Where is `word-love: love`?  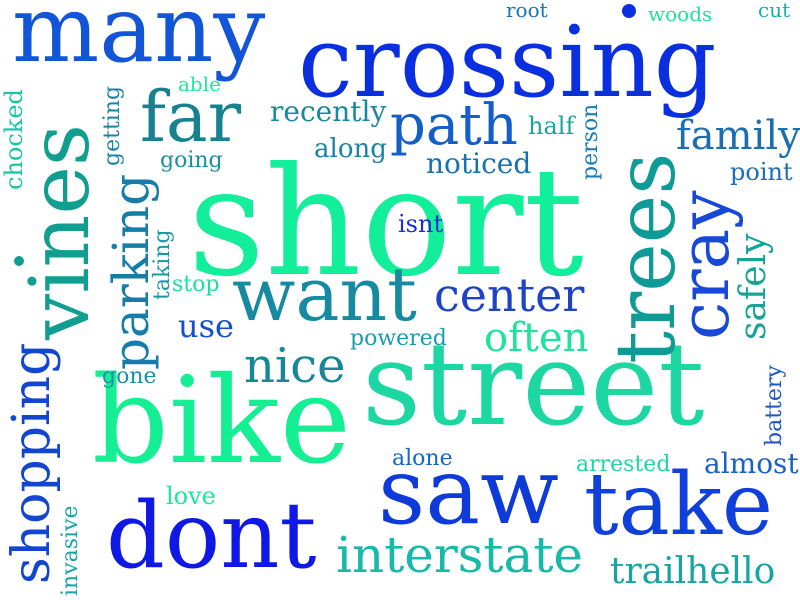
word-love: love is located at coordinates (191, 496).